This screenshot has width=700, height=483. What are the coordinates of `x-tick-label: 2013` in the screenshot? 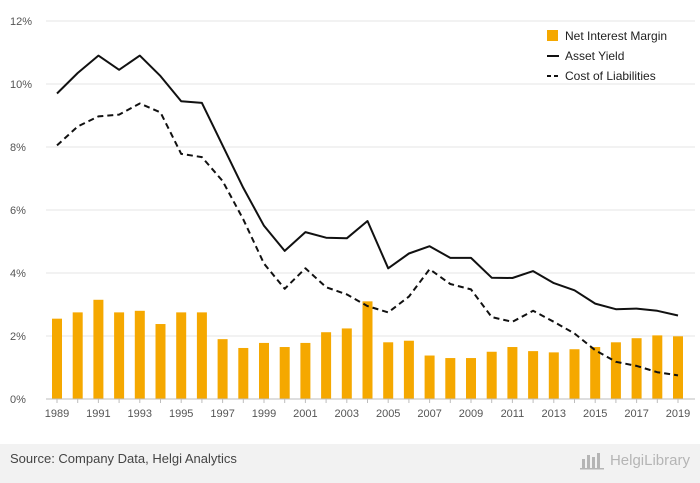 It's located at (554, 414).